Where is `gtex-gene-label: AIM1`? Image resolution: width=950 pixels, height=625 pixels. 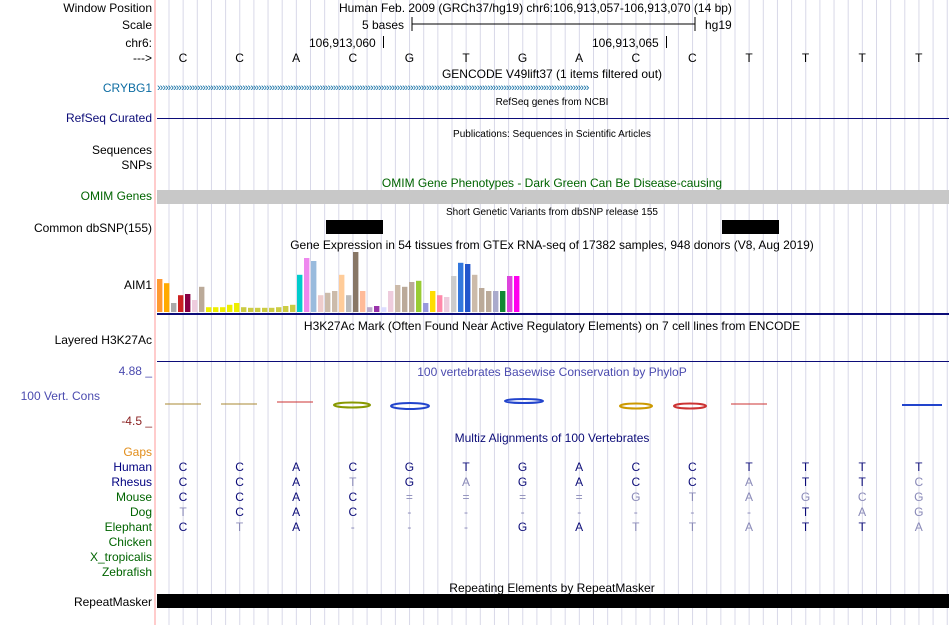 gtex-gene-label: AIM1 is located at coordinates (137, 285).